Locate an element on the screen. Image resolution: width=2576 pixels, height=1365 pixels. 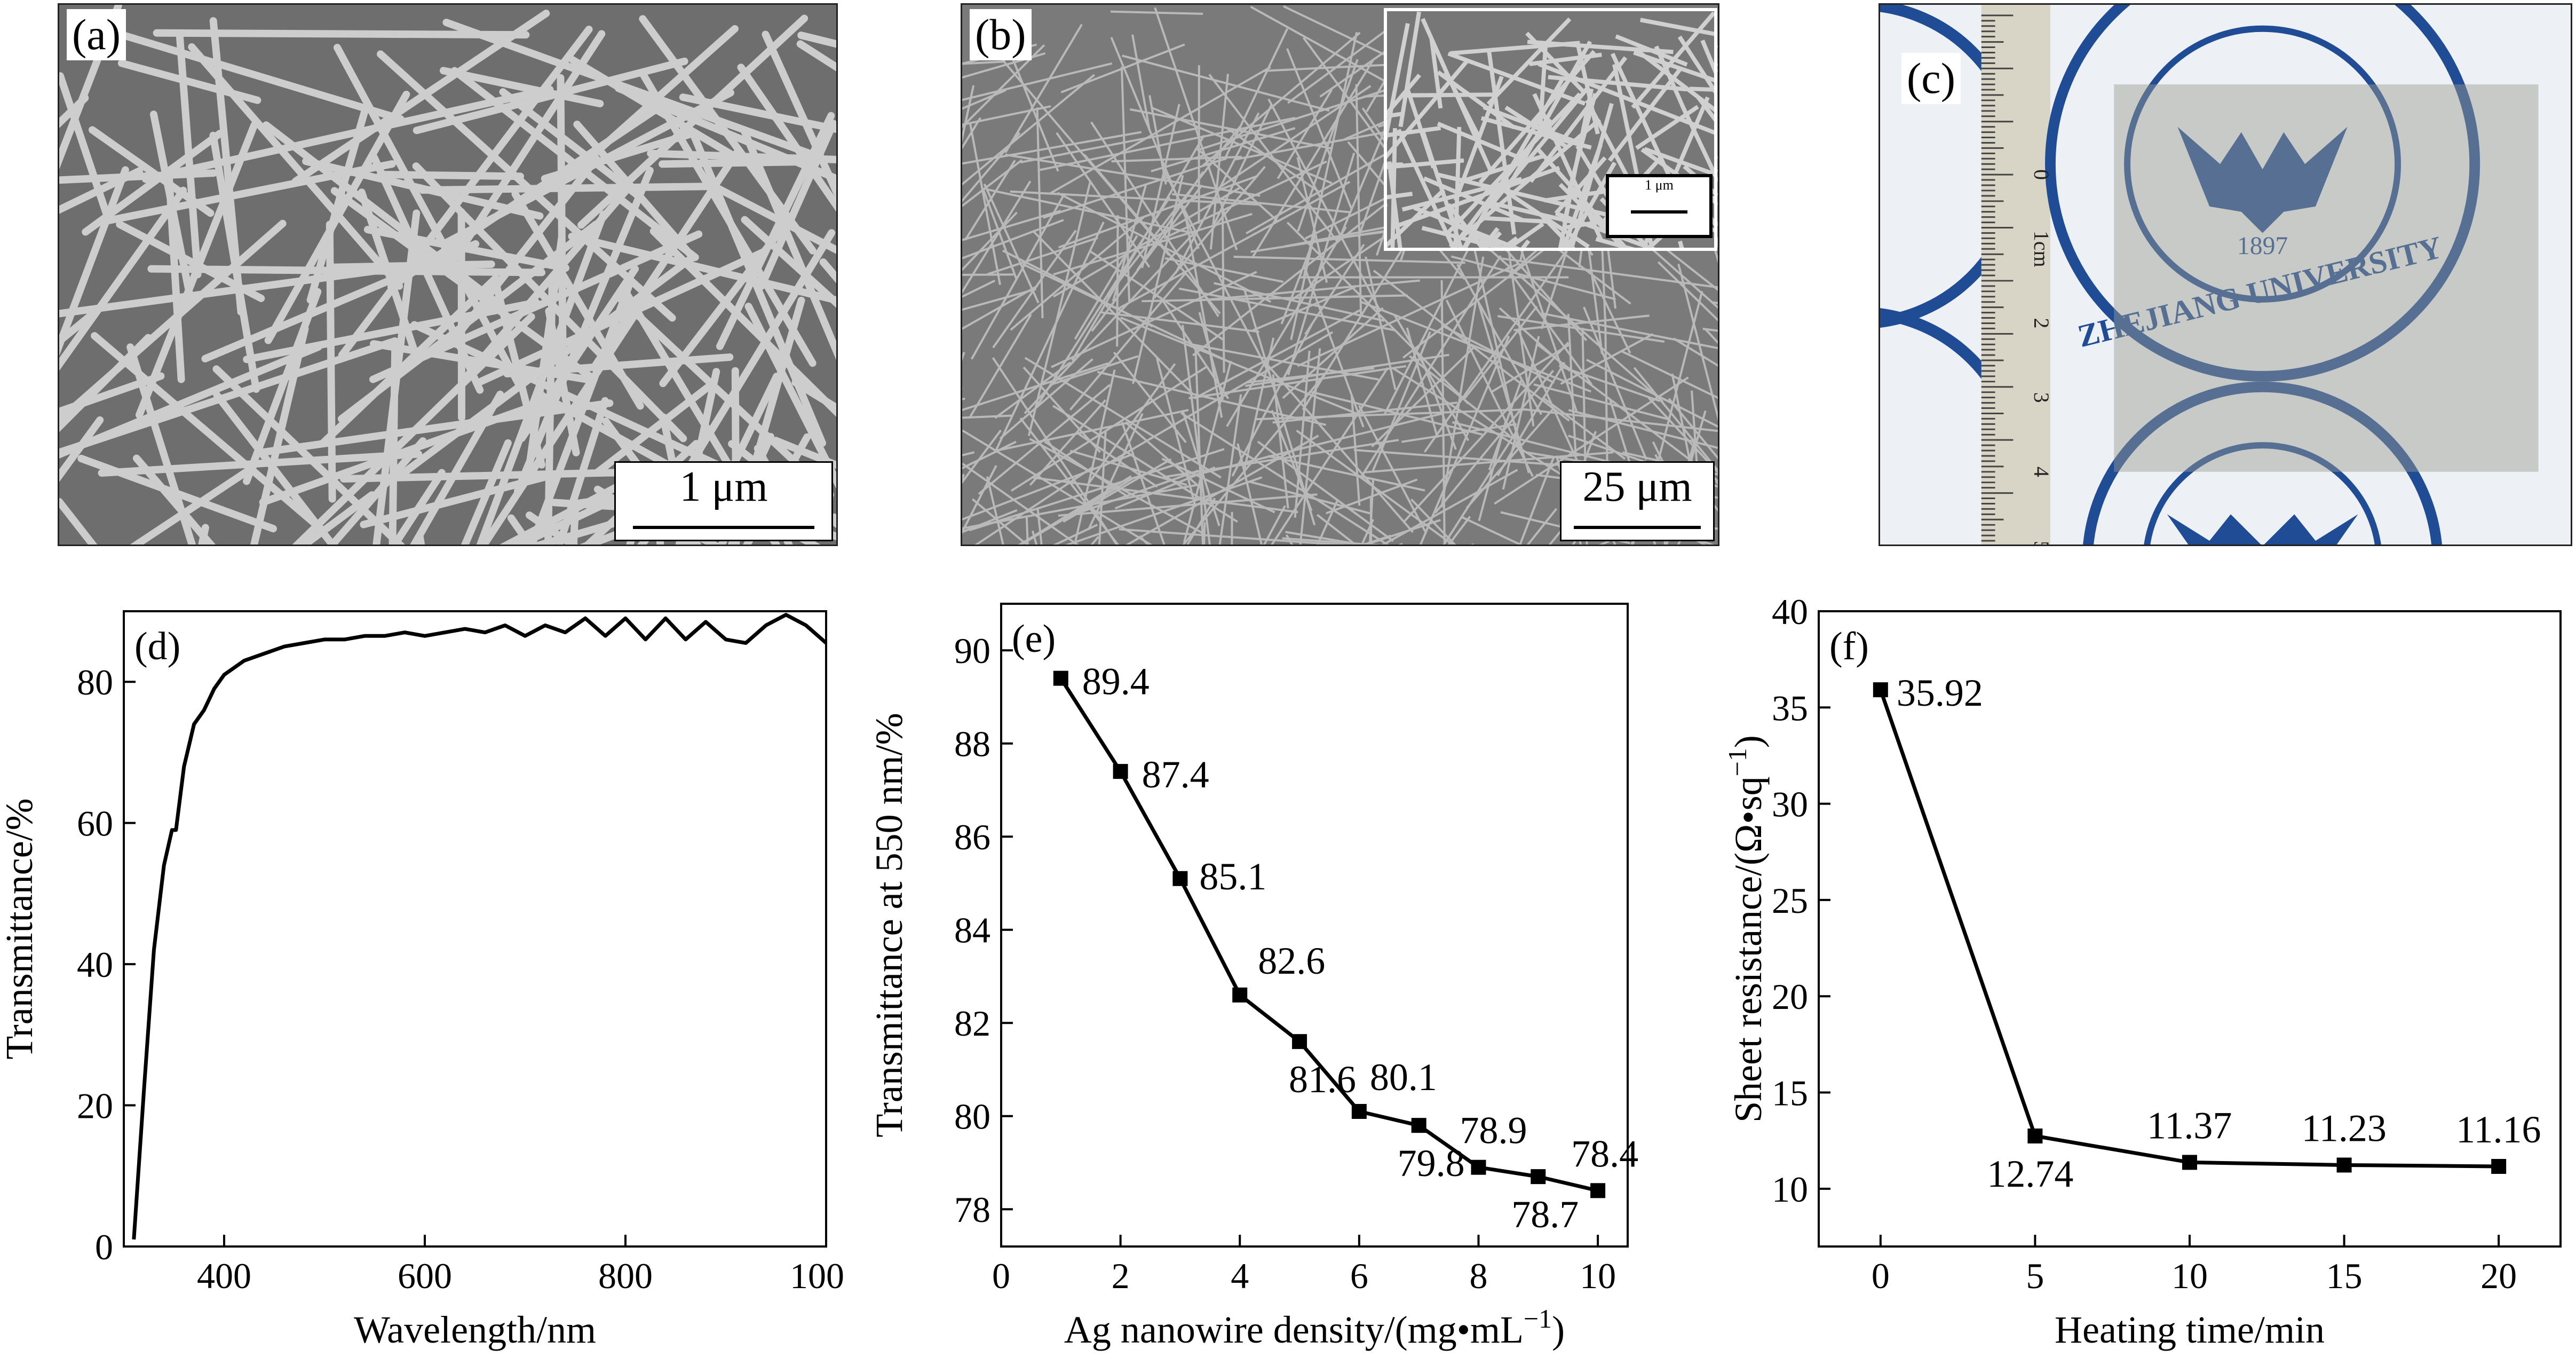
data-label: 11.16 is located at coordinates (2498, 1129).